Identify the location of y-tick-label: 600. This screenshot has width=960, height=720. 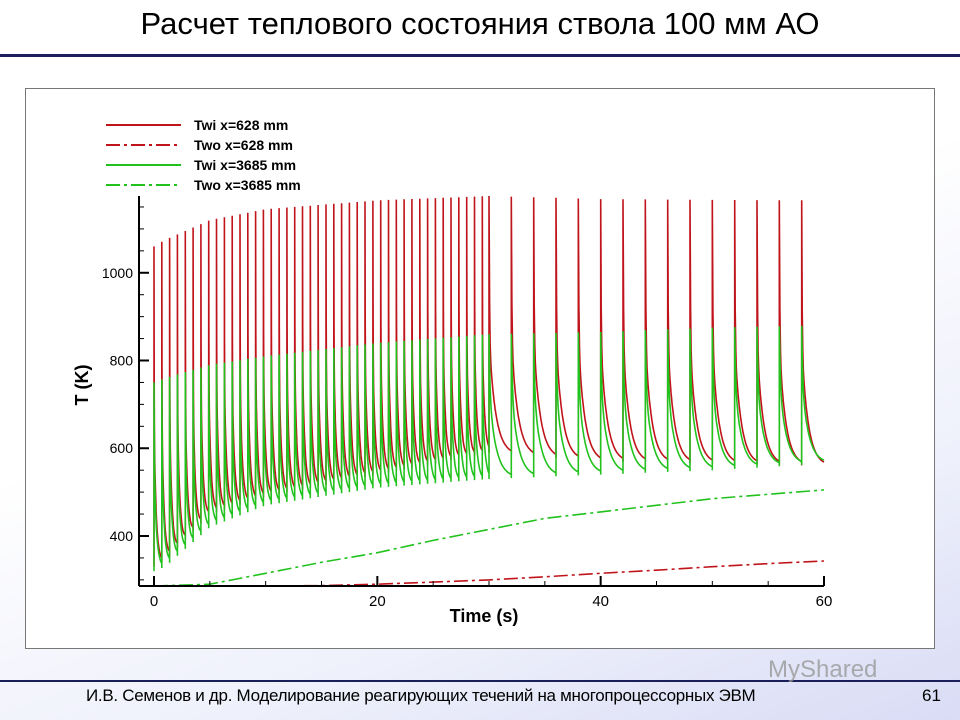
(122, 448).